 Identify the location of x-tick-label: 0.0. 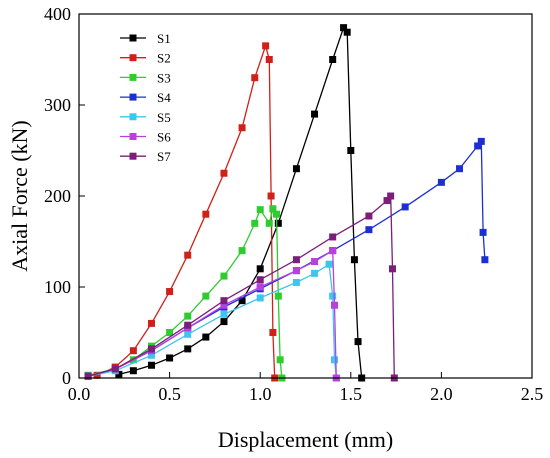
(79, 394).